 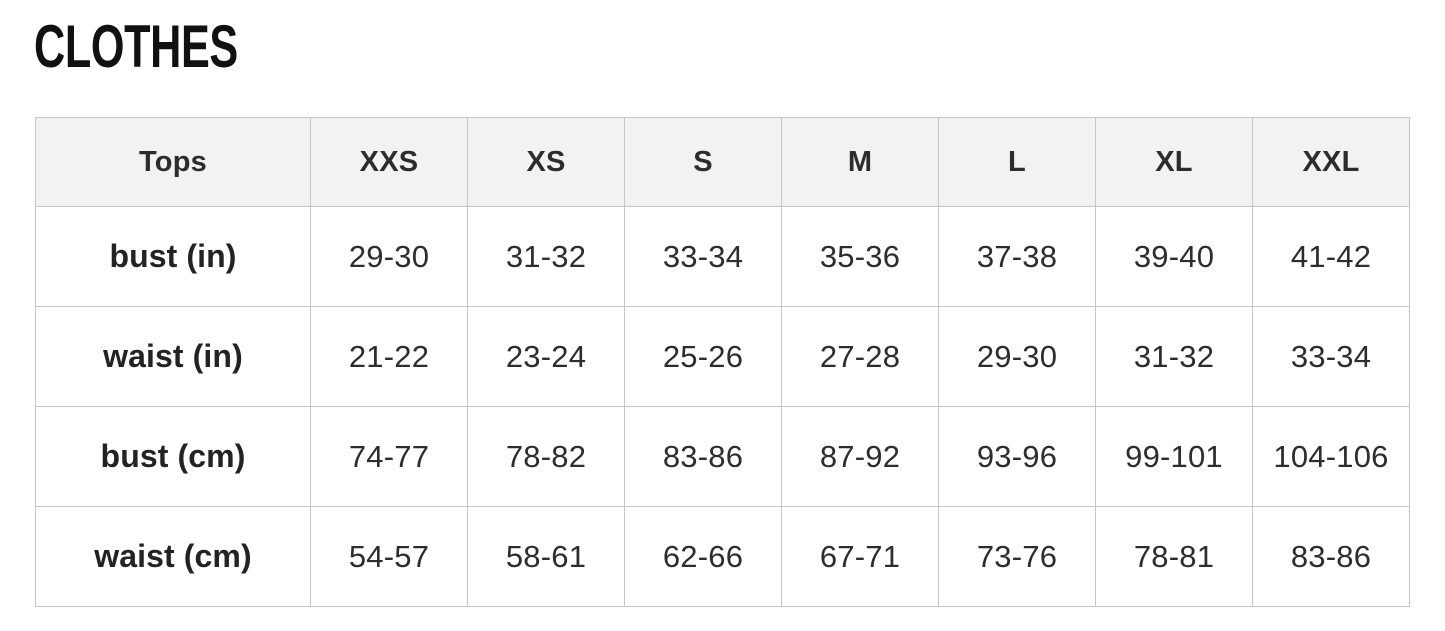 What do you see at coordinates (173, 356) in the screenshot?
I see `row-label-waist-in: waist (in)` at bounding box center [173, 356].